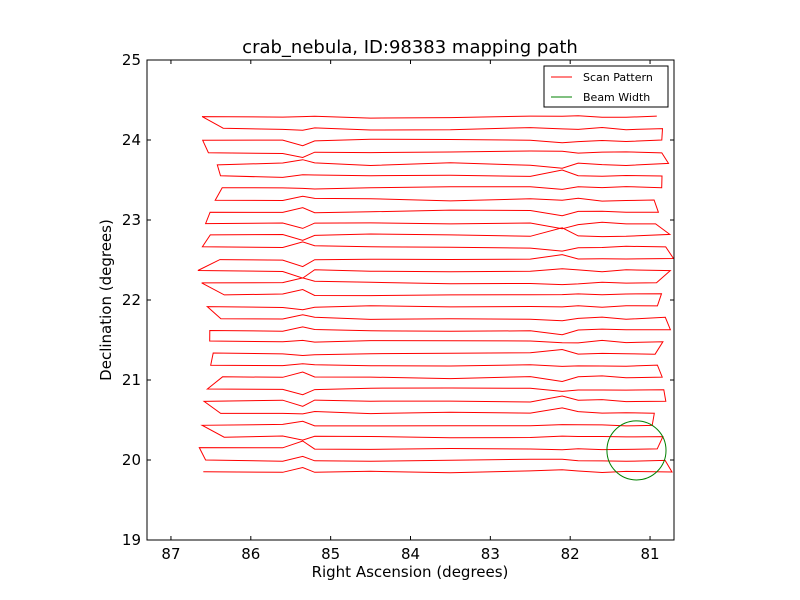 The image size is (800, 600). What do you see at coordinates (570, 554) in the screenshot?
I see `x-tick-label: 82` at bounding box center [570, 554].